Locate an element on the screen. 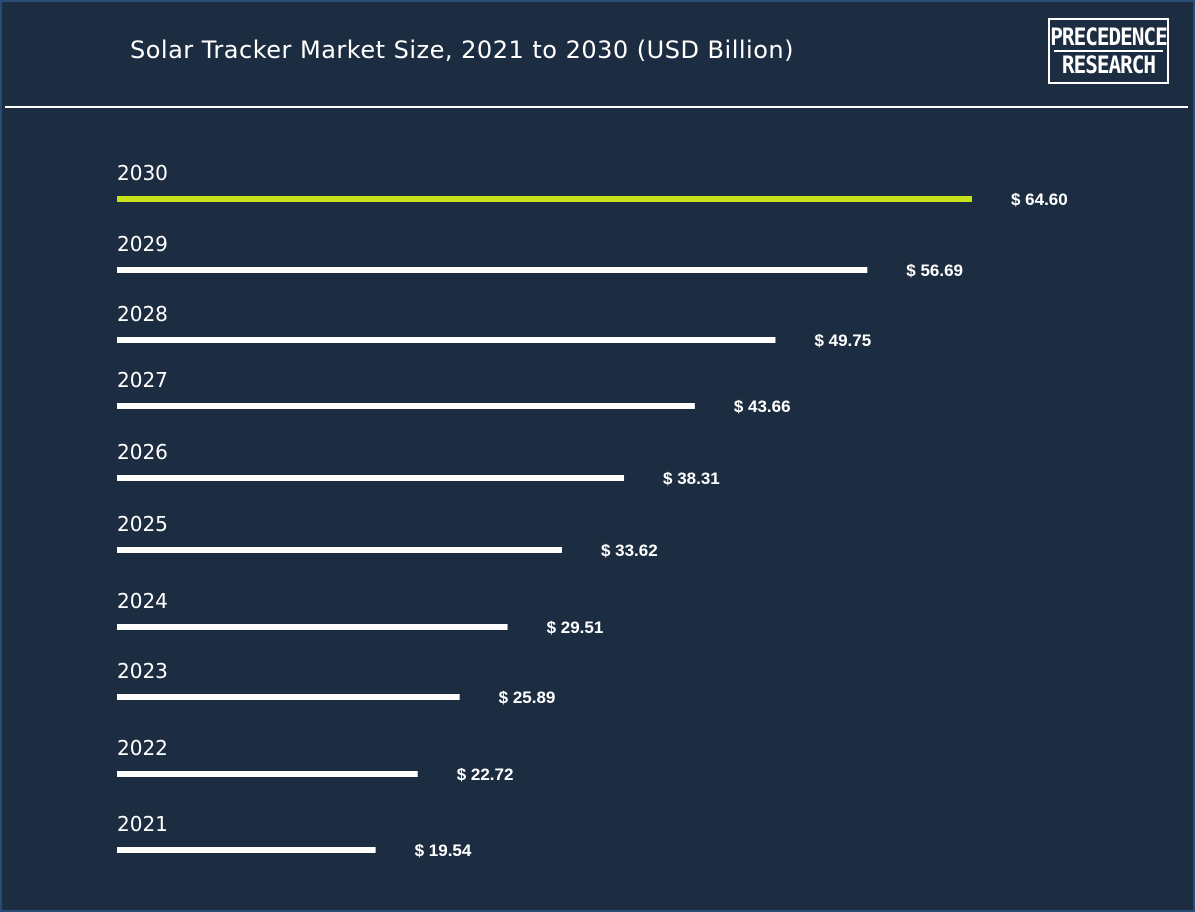 The height and width of the screenshot is (912, 1195). logo-divider is located at coordinates (1108, 51).